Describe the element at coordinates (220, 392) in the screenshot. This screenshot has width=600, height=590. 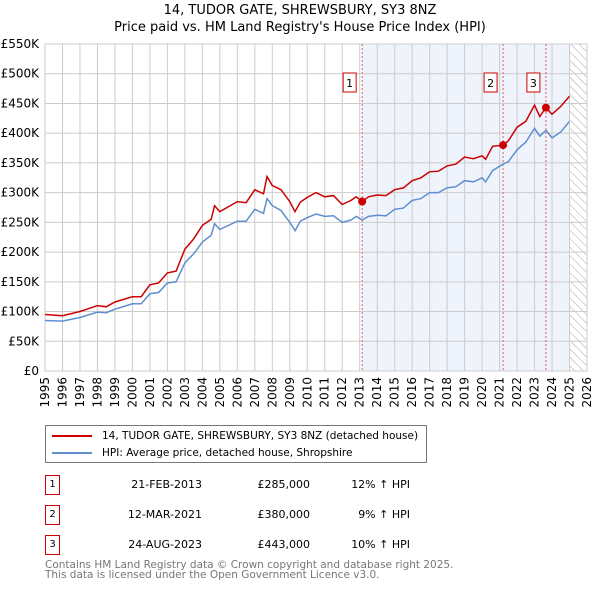
I see `x-tick-label: 2005` at that location.